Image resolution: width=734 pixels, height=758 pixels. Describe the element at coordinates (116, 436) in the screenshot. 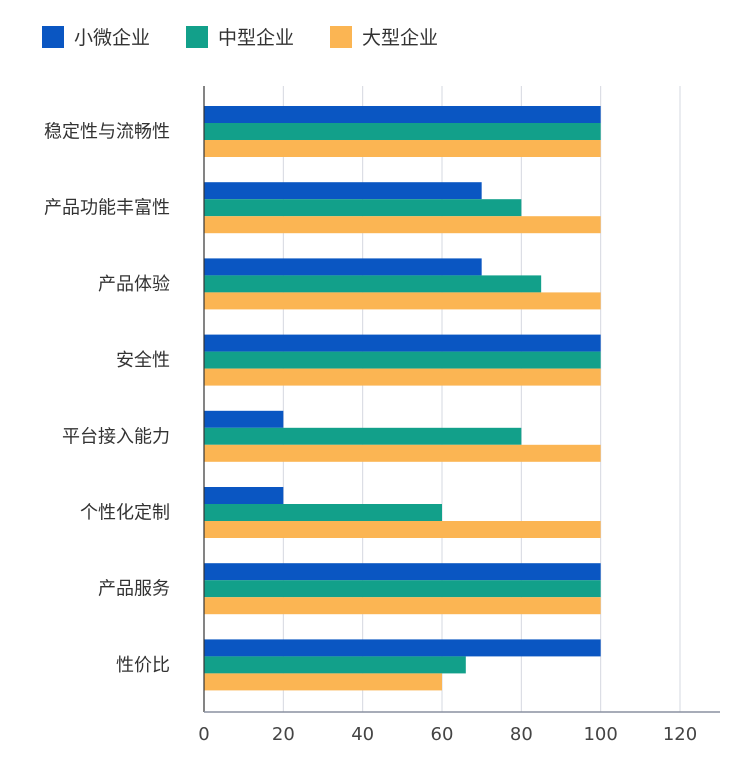

I see `category-label: 平台接入能力` at that location.